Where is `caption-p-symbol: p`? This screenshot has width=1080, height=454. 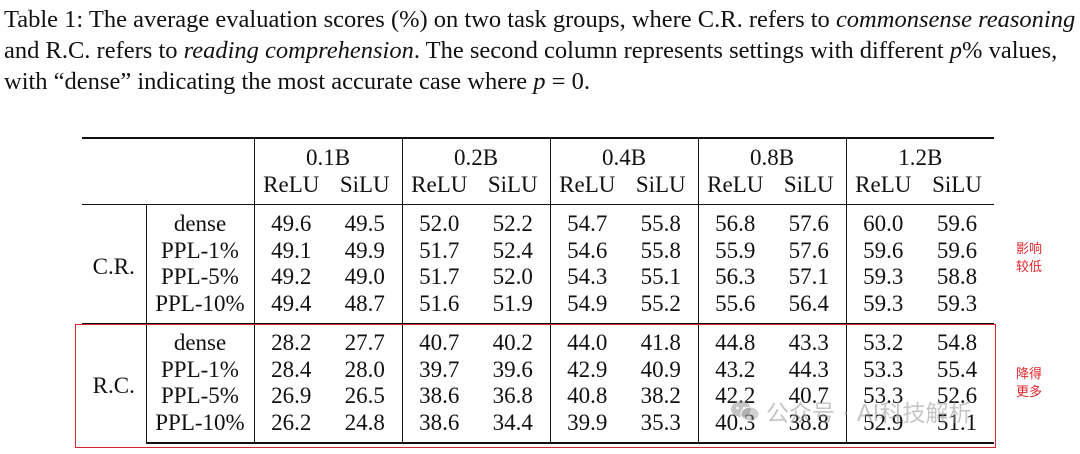
caption-p-symbol: p is located at coordinates (956, 50).